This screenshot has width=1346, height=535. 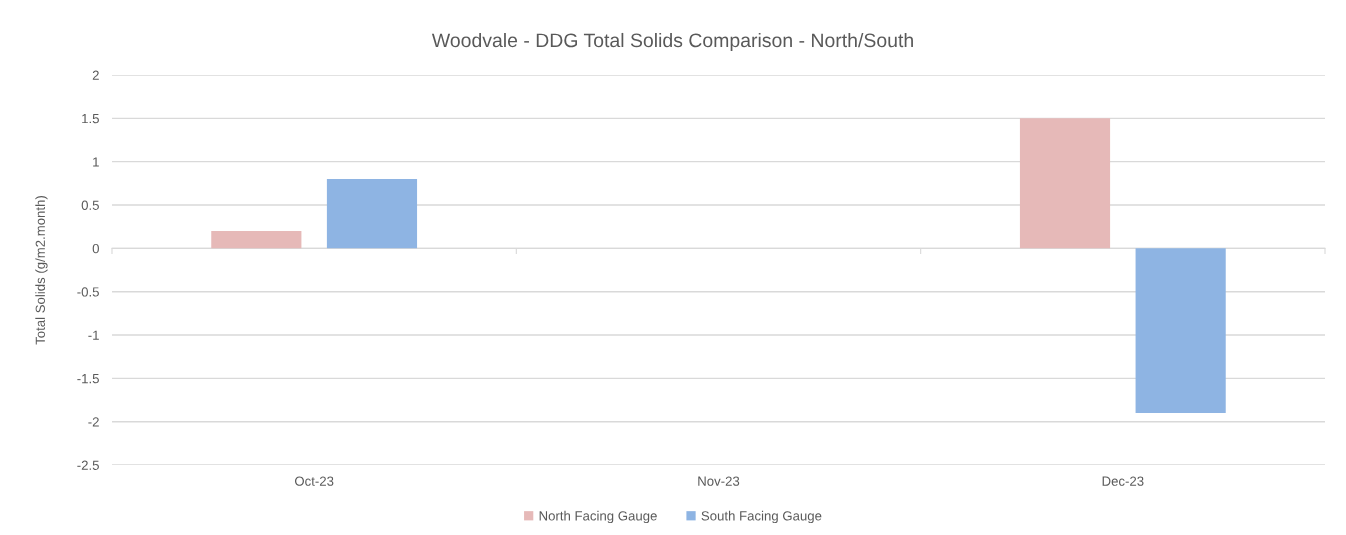 What do you see at coordinates (95, 75) in the screenshot?
I see `y-tick-label: 2` at bounding box center [95, 75].